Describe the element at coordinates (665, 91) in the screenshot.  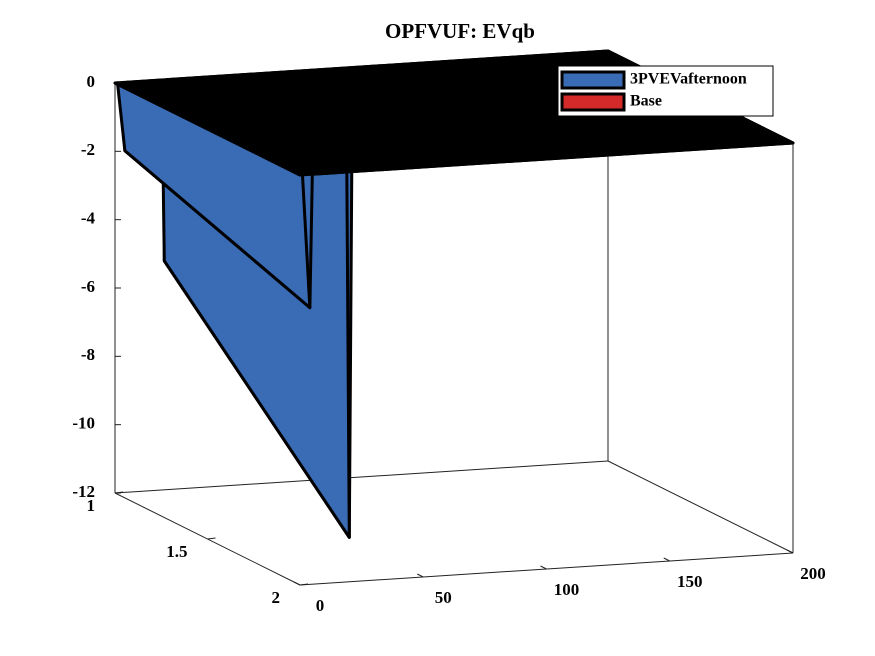
I see `legend: 3PVEVafternoon Base` at that location.